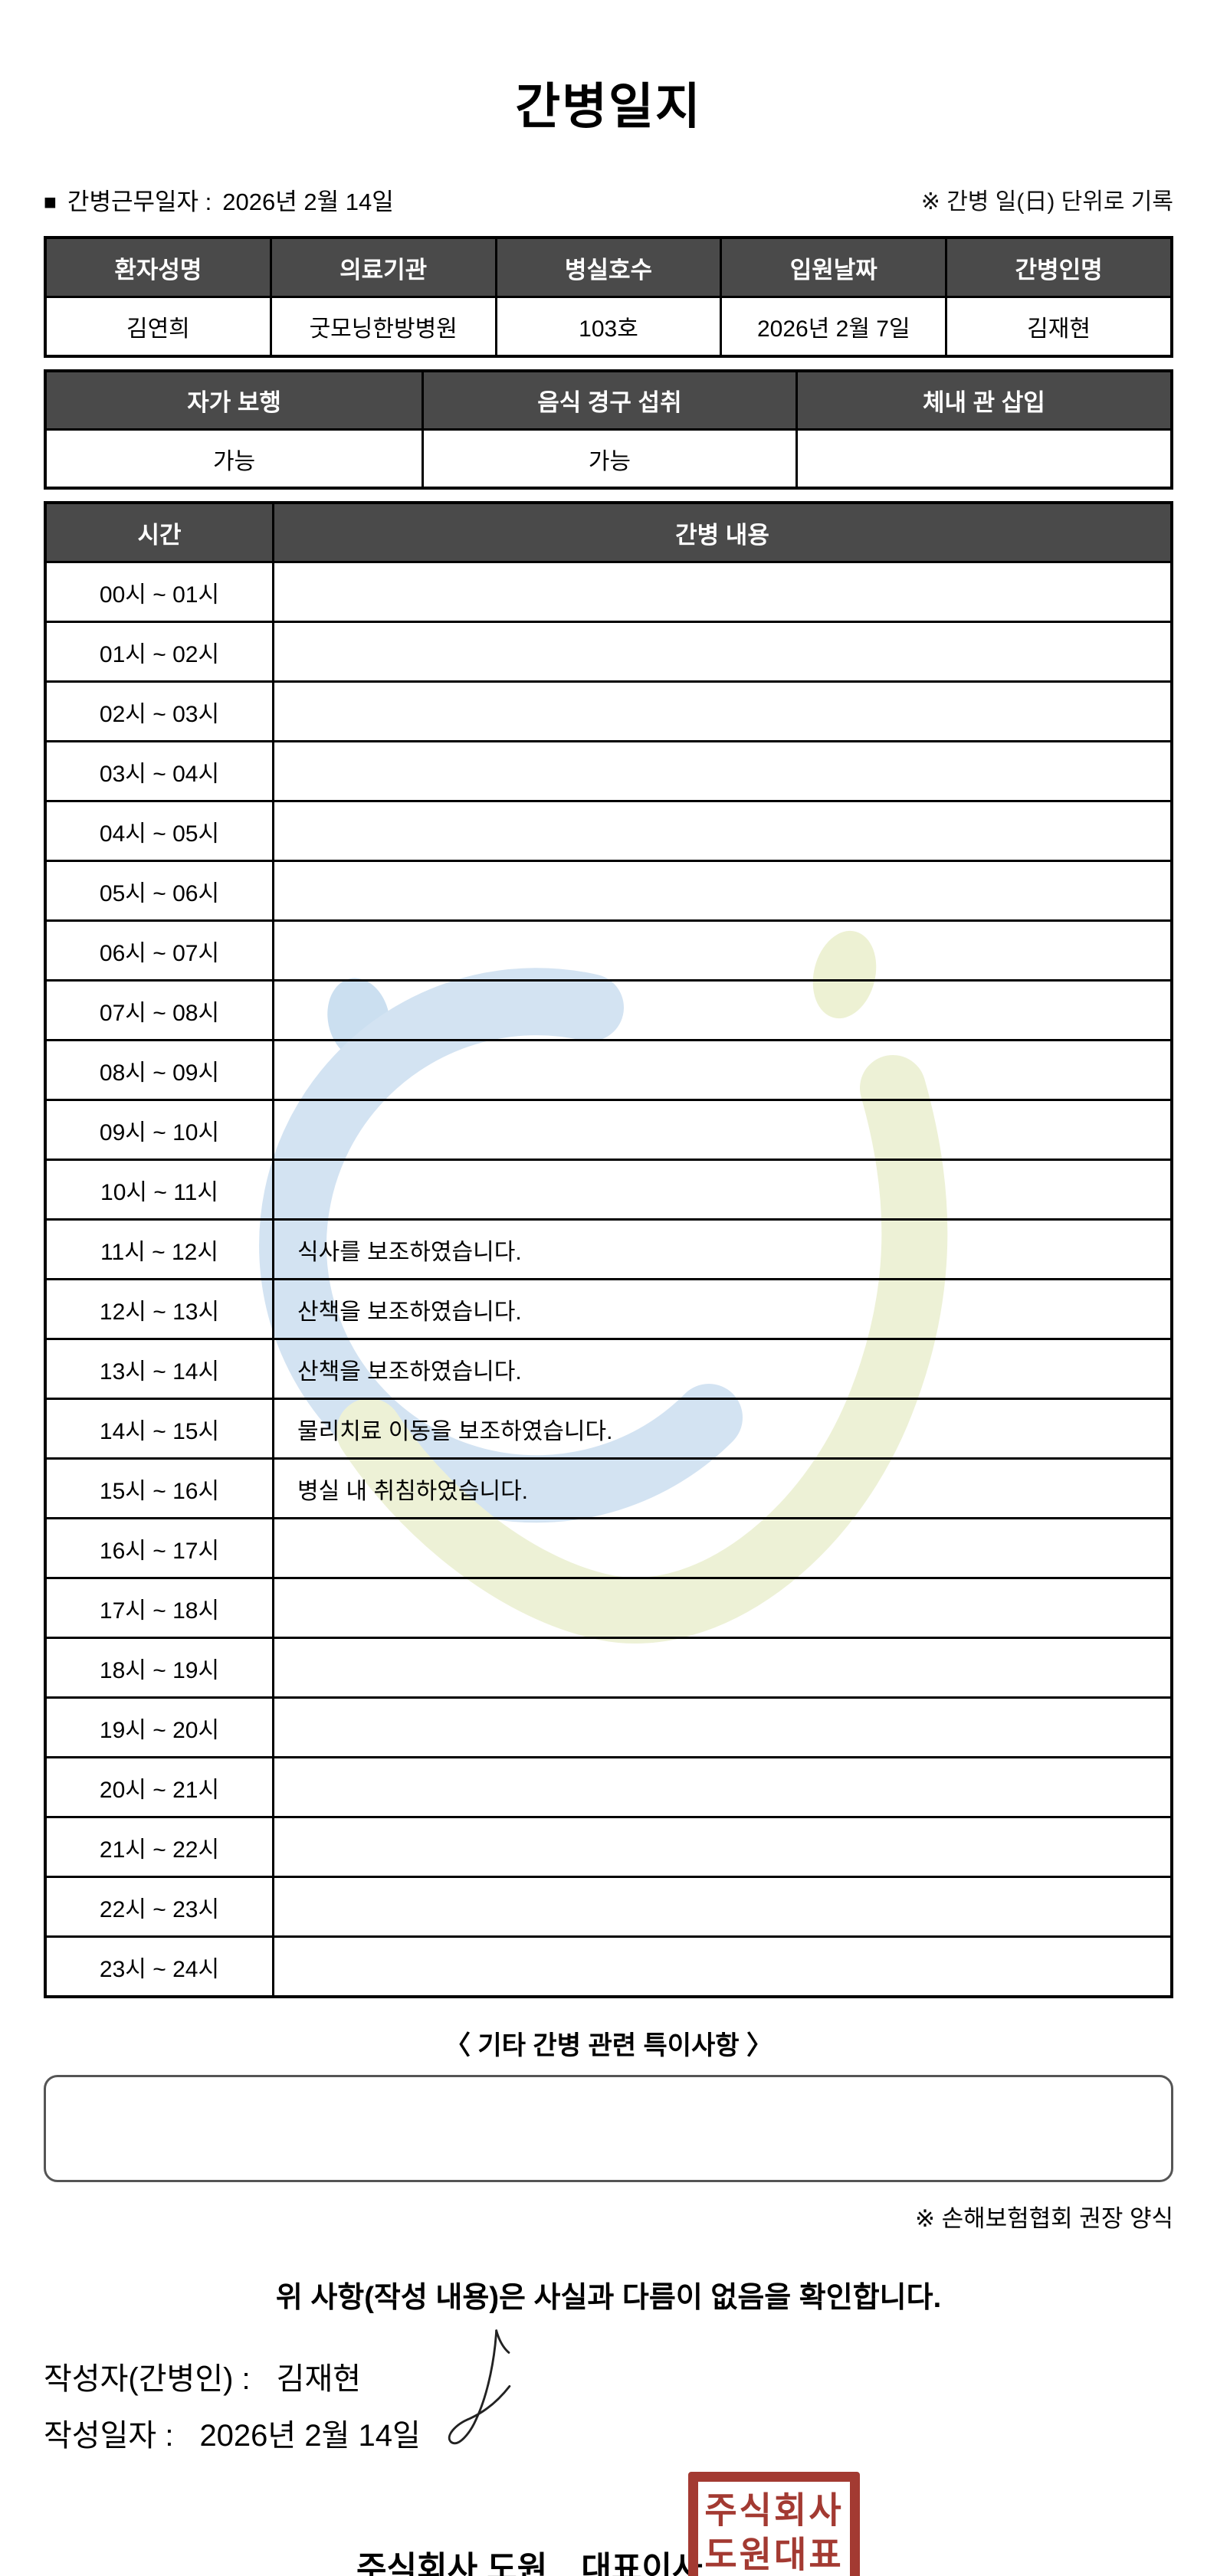 The width and height of the screenshot is (1217, 2576). I want to click on care-time-cell: 18시 ~ 19시, so click(159, 1668).